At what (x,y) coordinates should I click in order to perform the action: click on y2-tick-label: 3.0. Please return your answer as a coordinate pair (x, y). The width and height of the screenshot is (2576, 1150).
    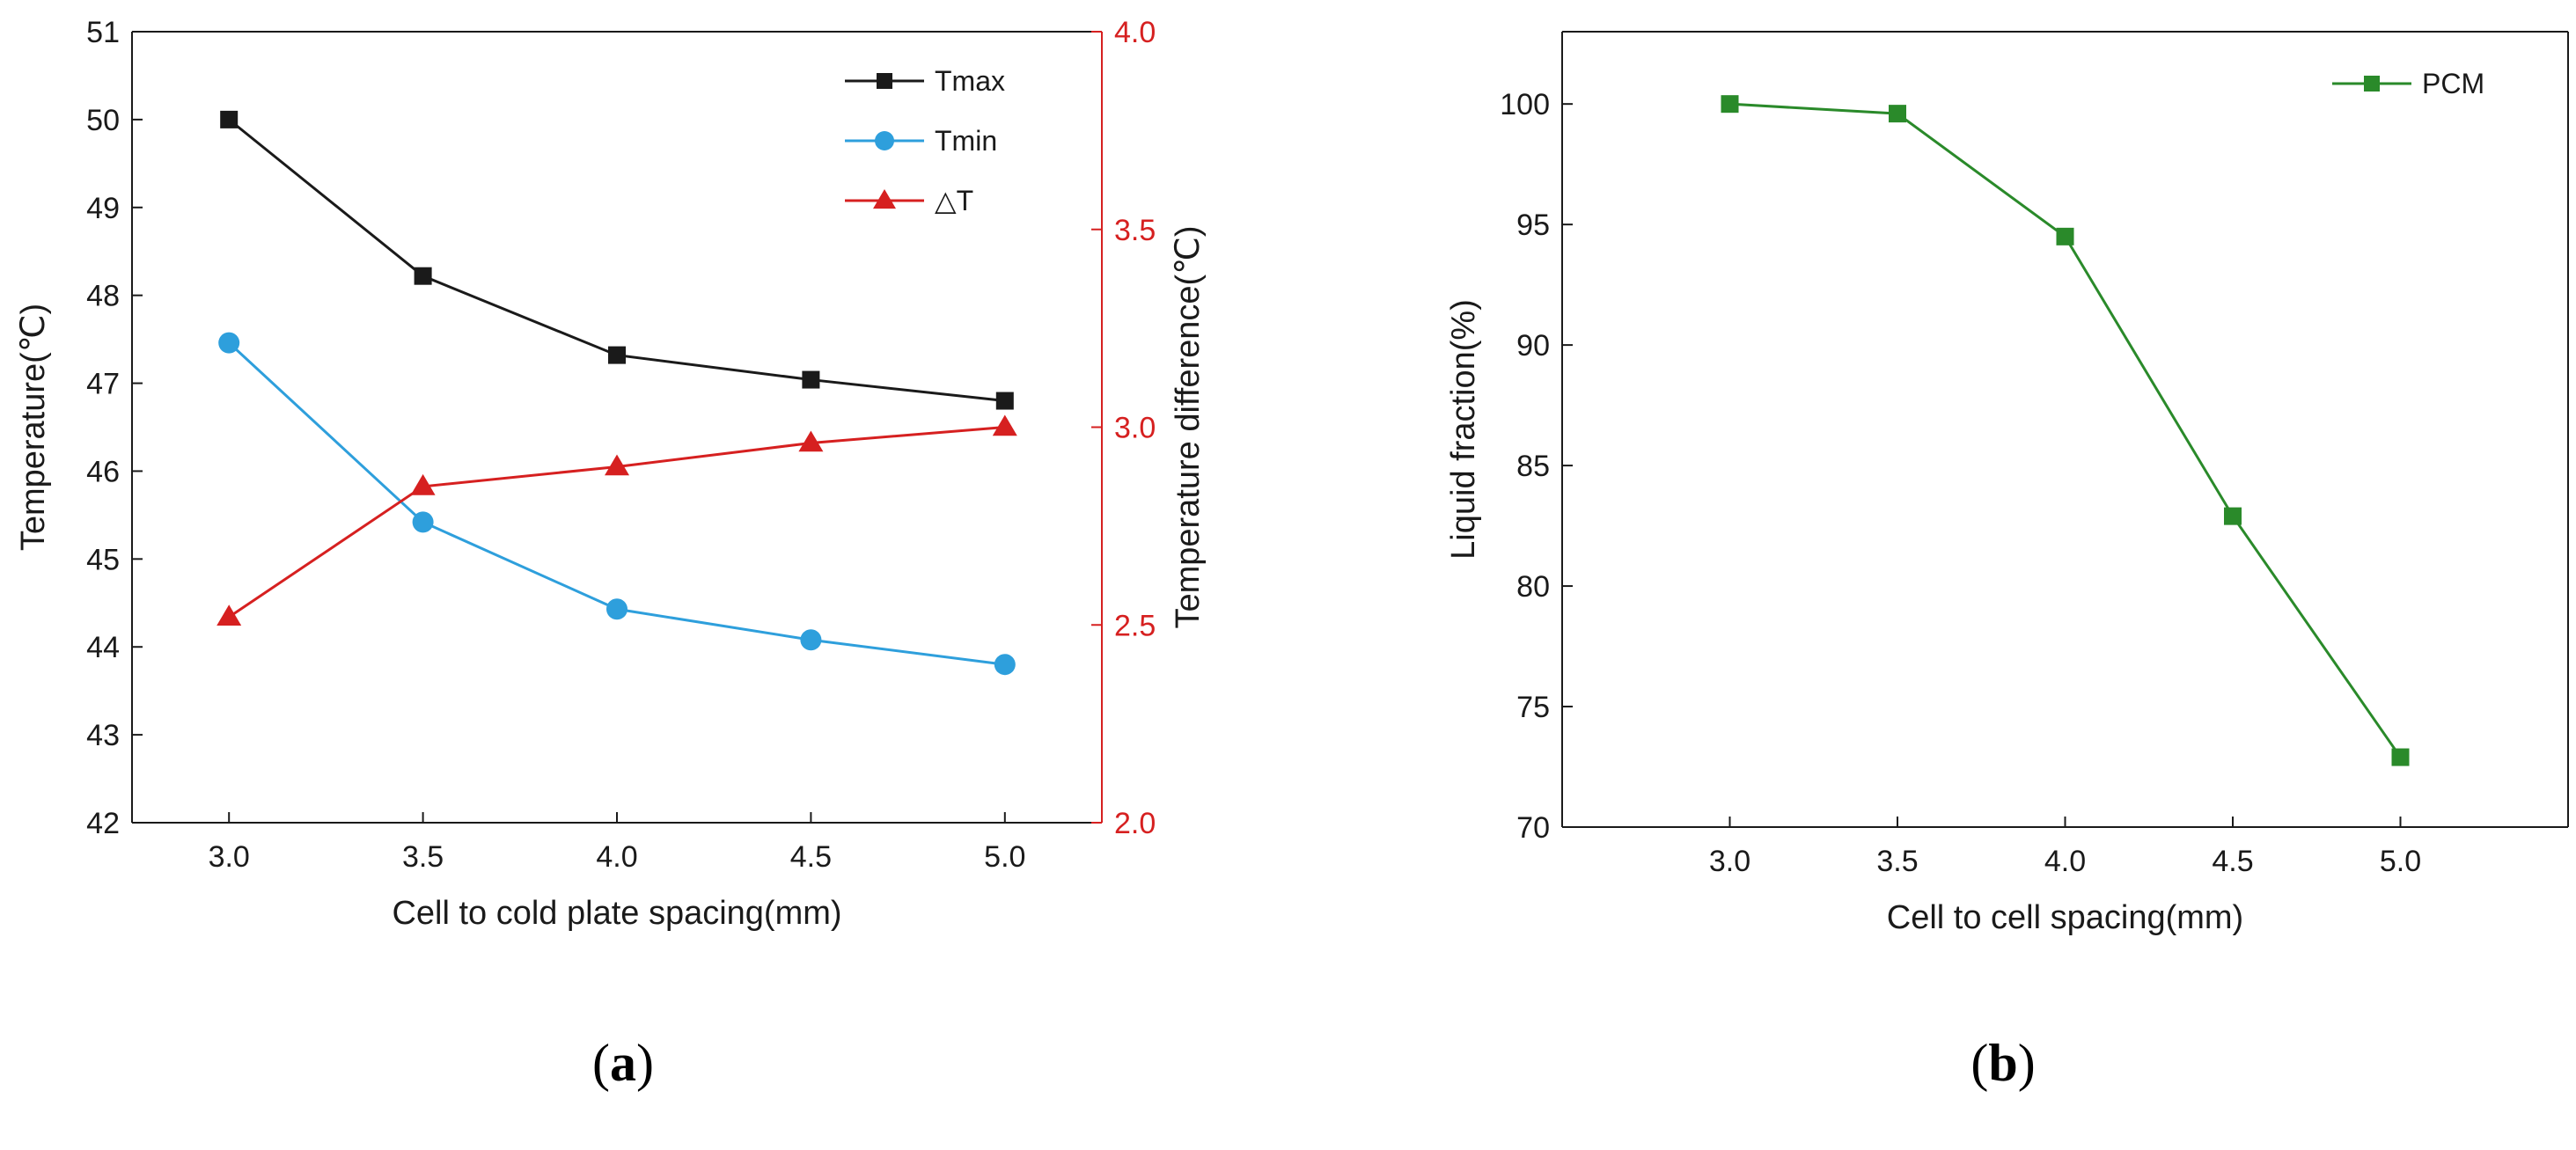
    Looking at the image, I should click on (1135, 428).